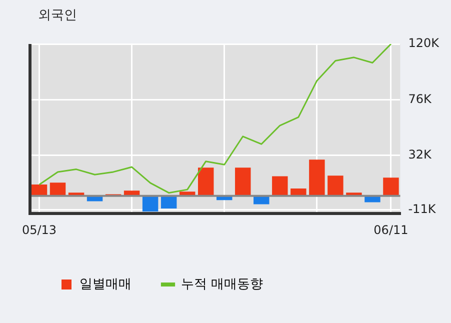 Image resolution: width=451 pixels, height=323 pixels. I want to click on y-tick-label: 32K, so click(420, 155).